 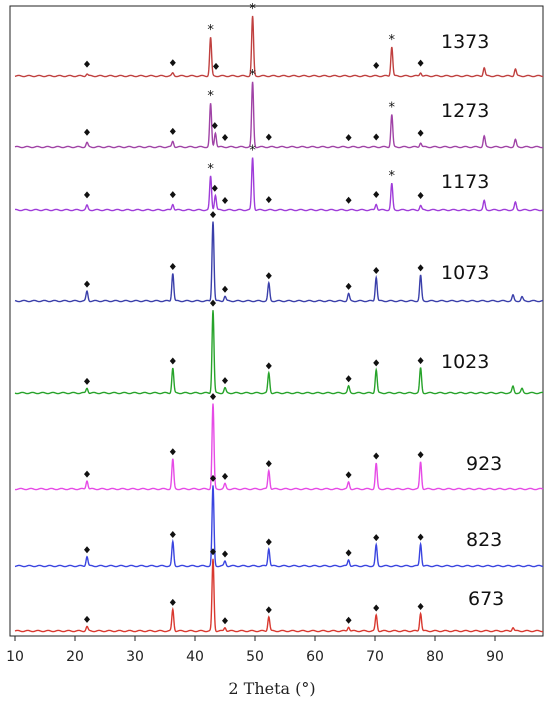 I want to click on x-axis-ticks: 10 20 30 40 50 60 70 80 90, so click(x=255, y=650).